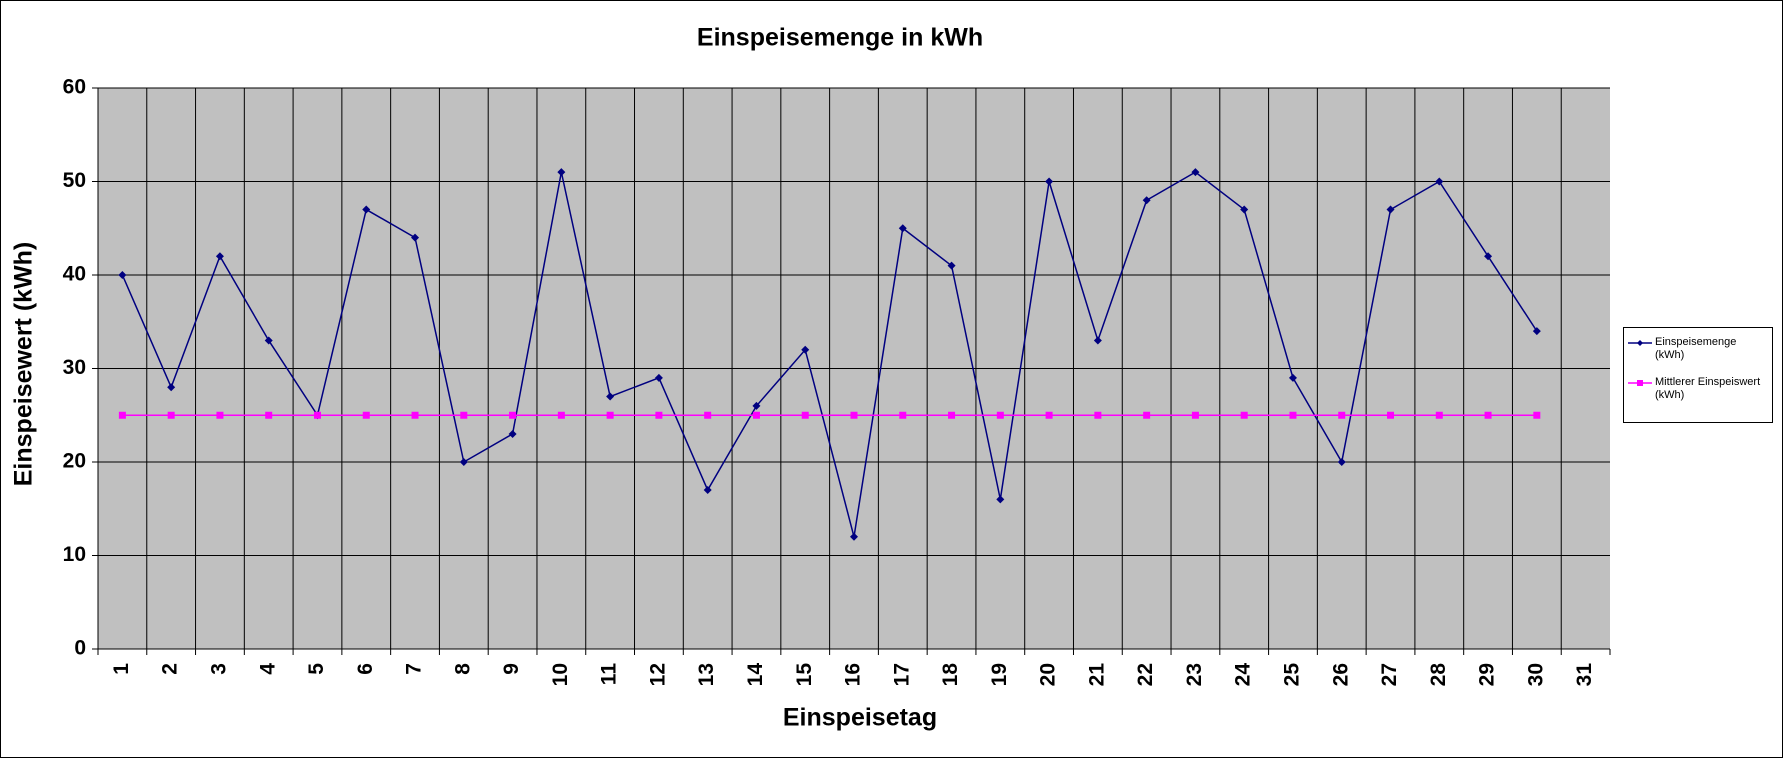 The image size is (1783, 758). What do you see at coordinates (1292, 675) in the screenshot?
I see `x-tick-label: 25` at bounding box center [1292, 675].